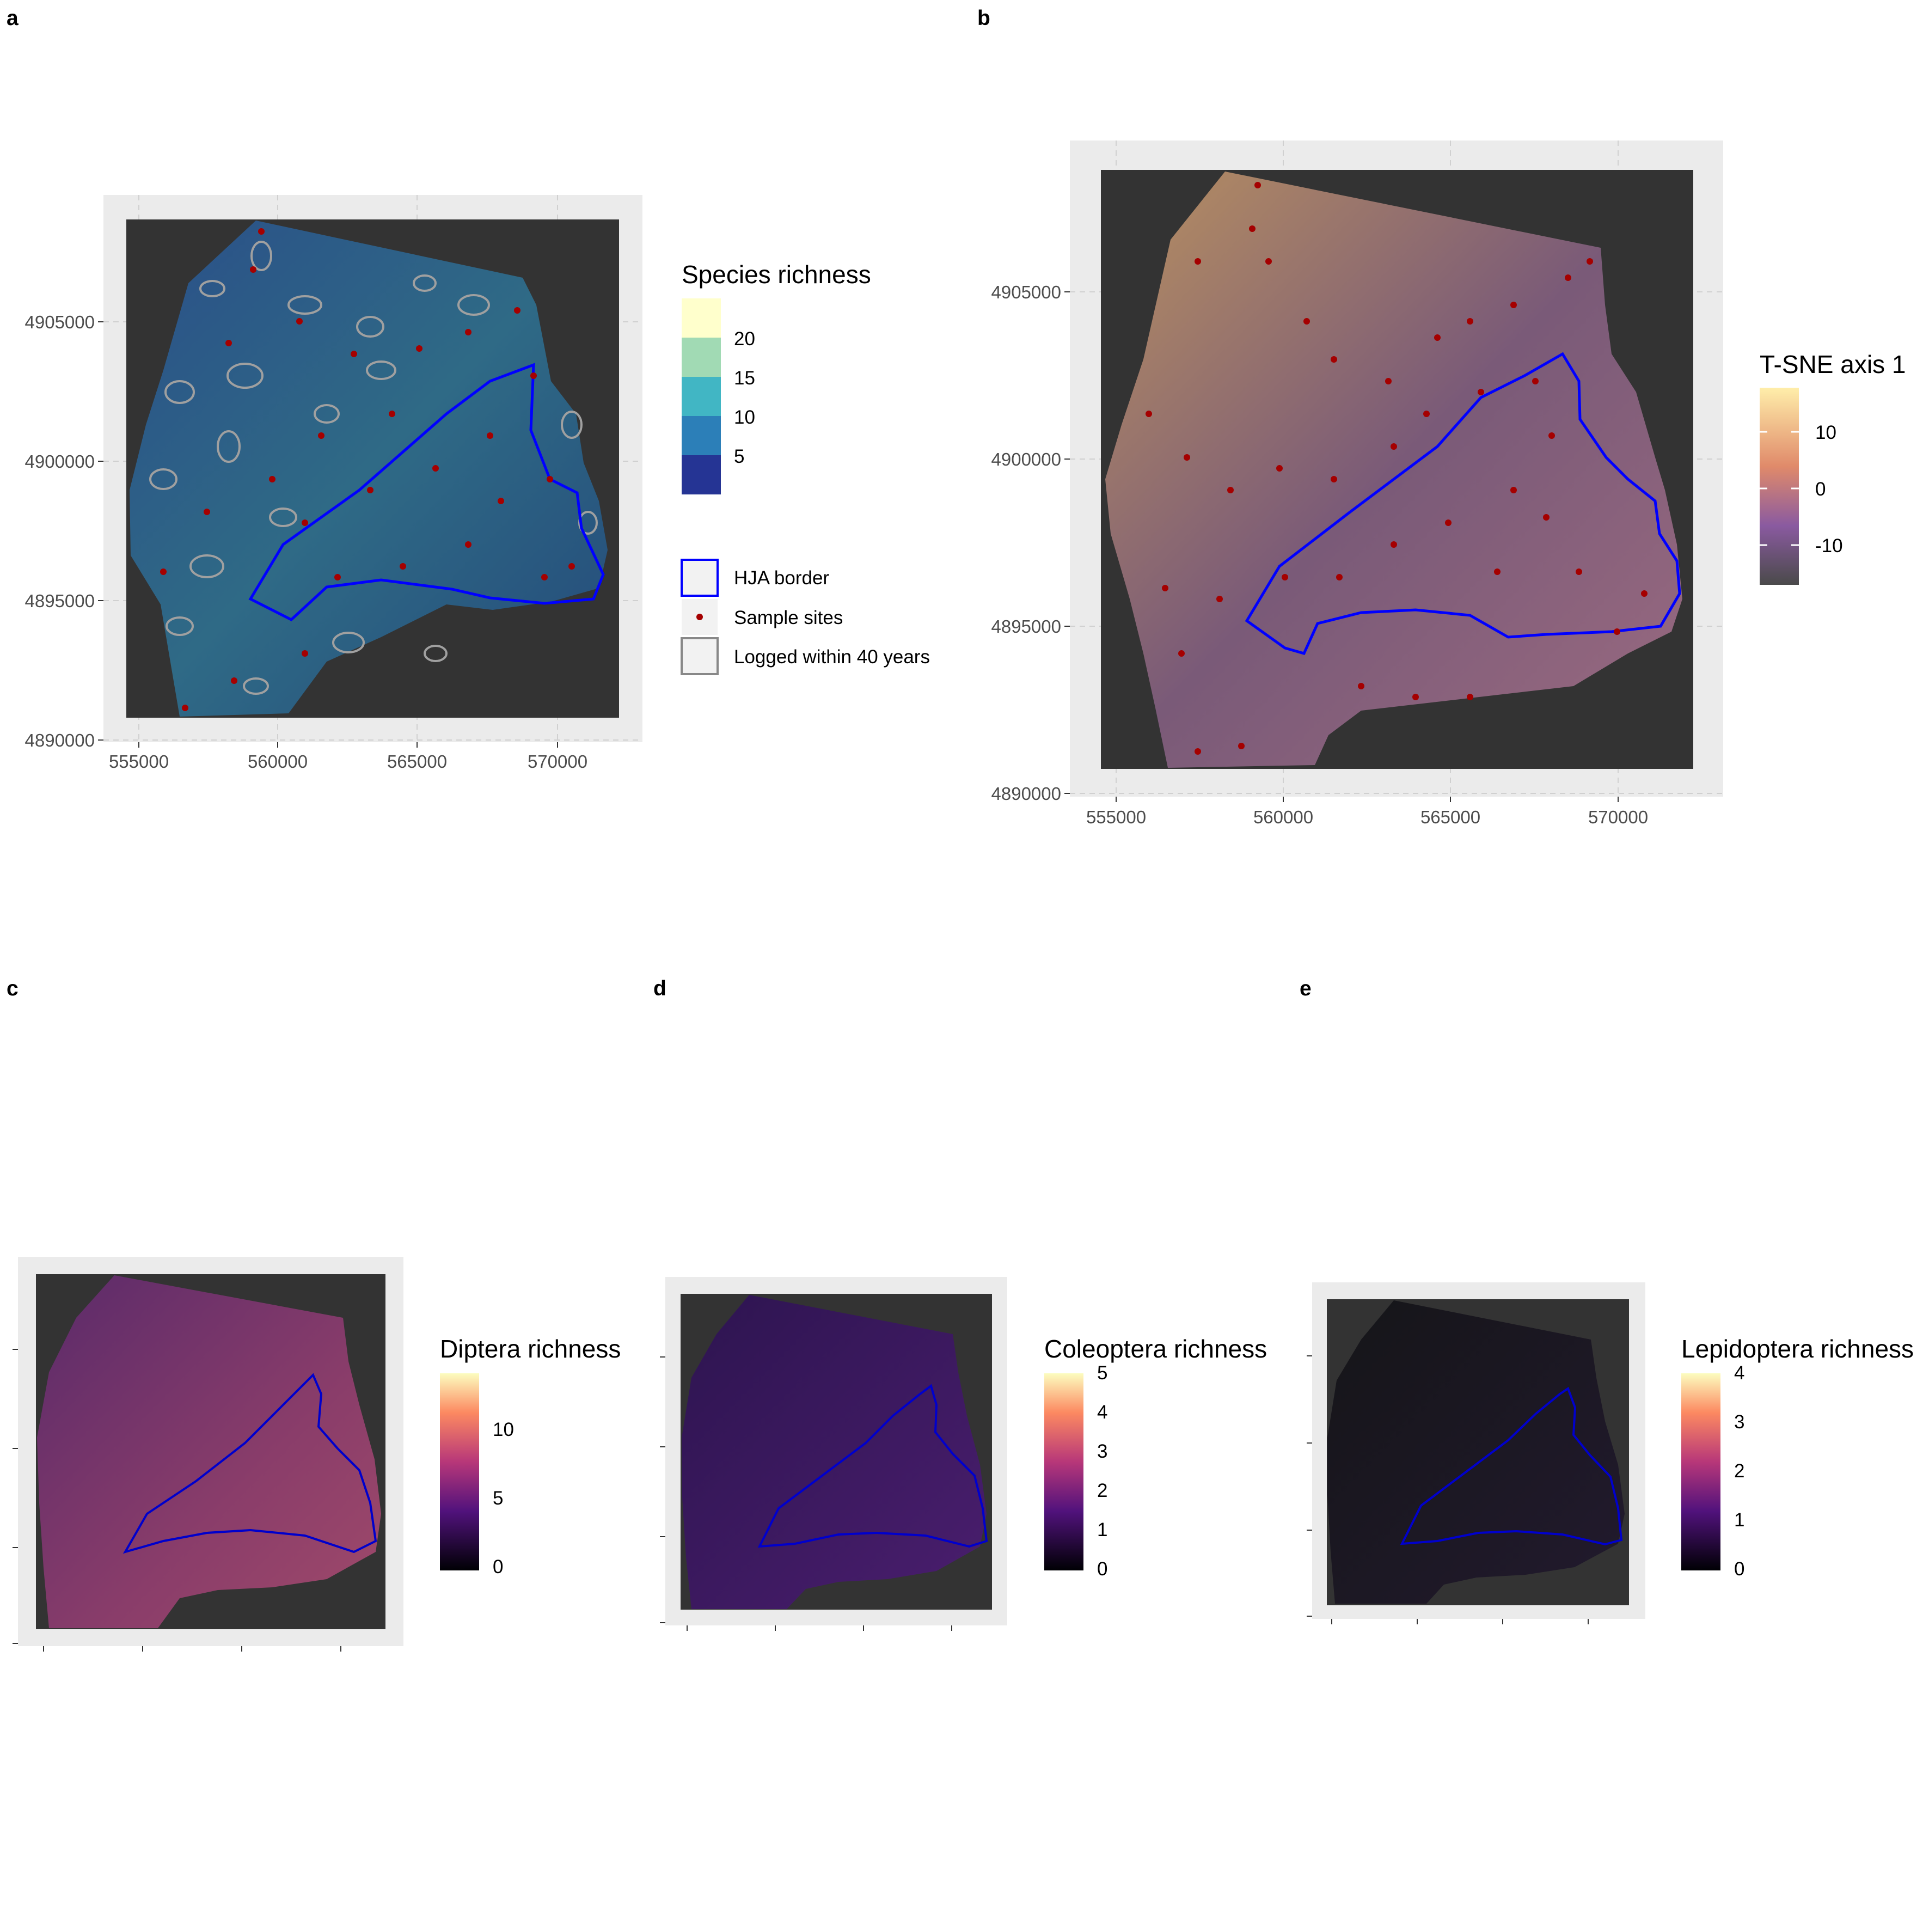  What do you see at coordinates (1306, 989) in the screenshot?
I see `panel-label-e: e` at bounding box center [1306, 989].